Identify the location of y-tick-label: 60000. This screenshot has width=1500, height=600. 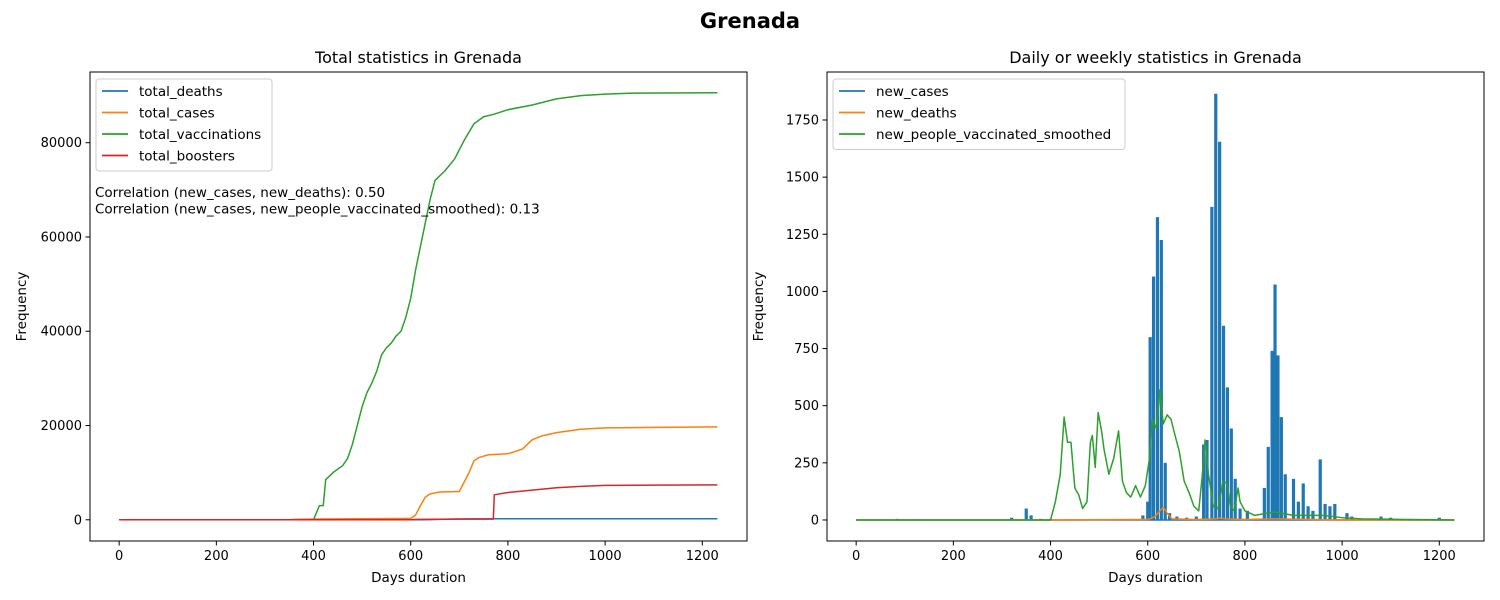
(61, 237).